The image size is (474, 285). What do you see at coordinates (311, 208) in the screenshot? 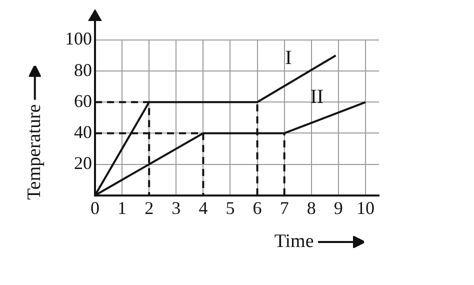
I see `x-tick-label: 8` at bounding box center [311, 208].